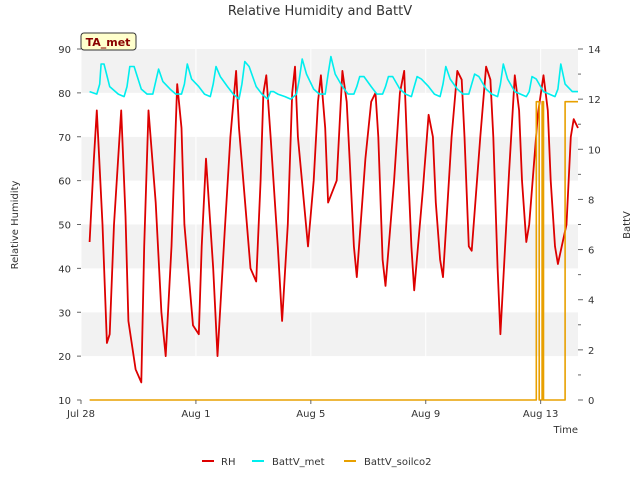  I want to click on y-axis-right-label: BattV, so click(627, 225).